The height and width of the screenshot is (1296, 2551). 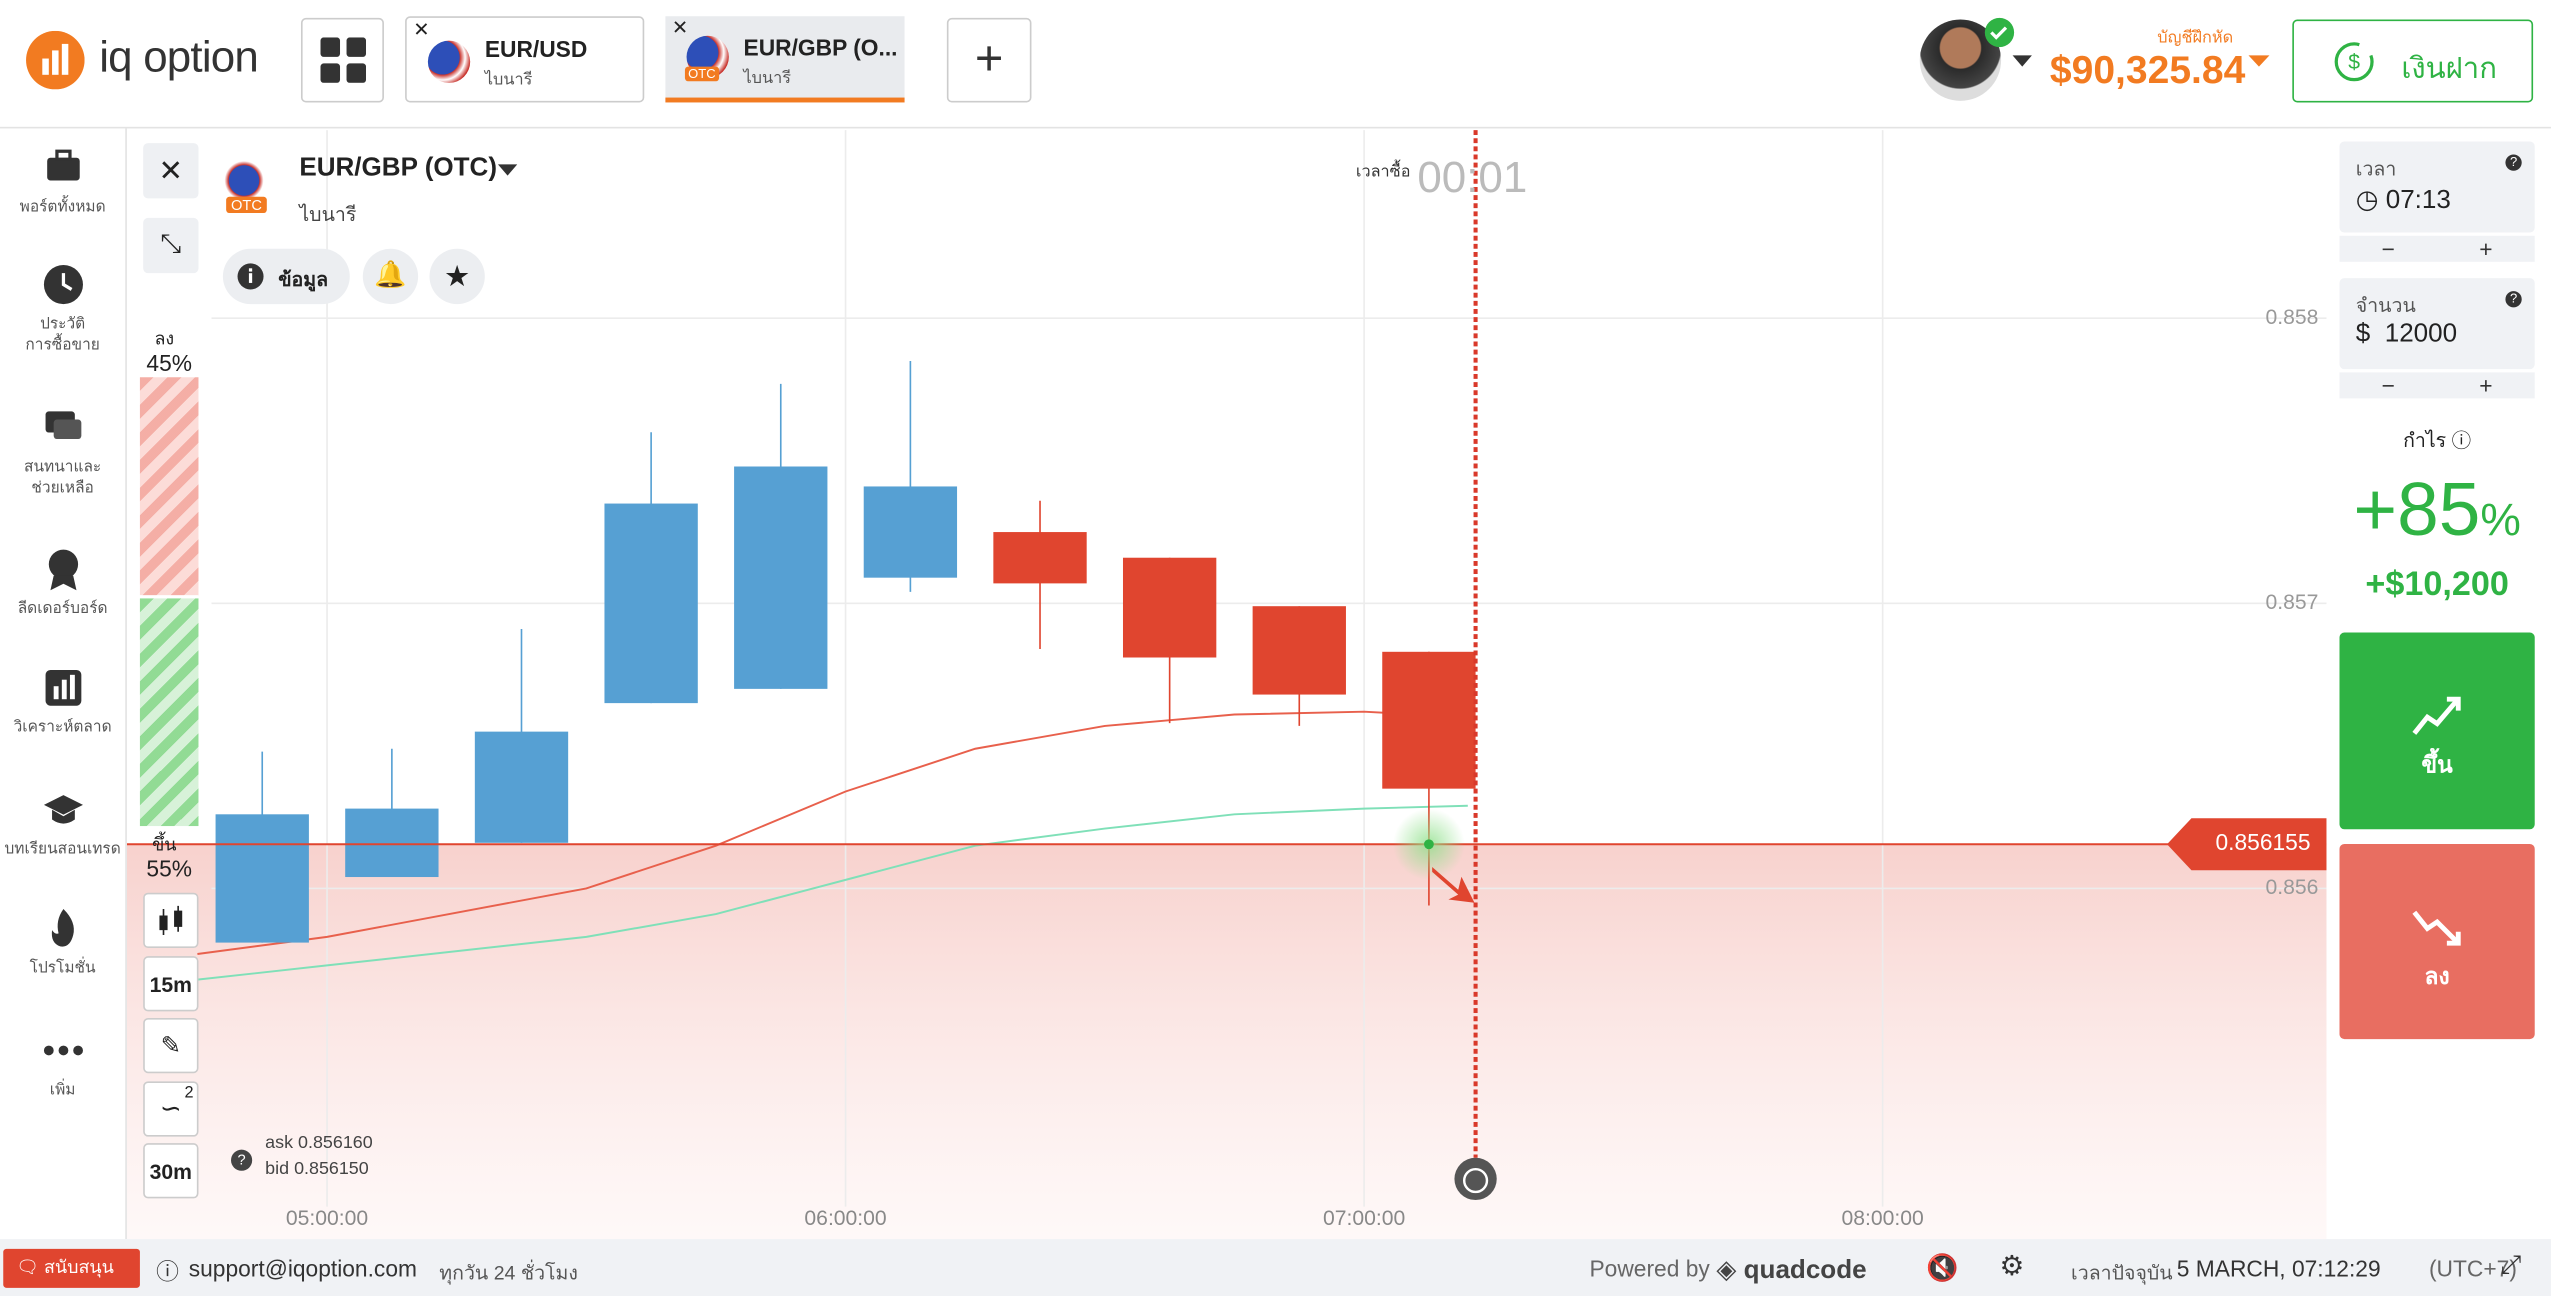 What do you see at coordinates (62, 968) in the screenshot?
I see `sidebar-label: โปรโมชั่น` at bounding box center [62, 968].